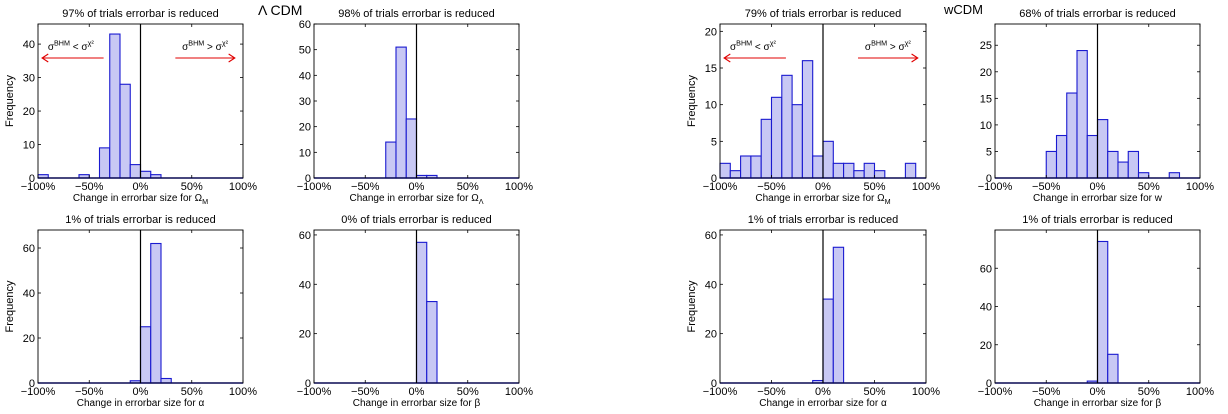  What do you see at coordinates (205, 46) in the screenshot?
I see `annotation-label-right: σBHM​ > σχ²​` at bounding box center [205, 46].